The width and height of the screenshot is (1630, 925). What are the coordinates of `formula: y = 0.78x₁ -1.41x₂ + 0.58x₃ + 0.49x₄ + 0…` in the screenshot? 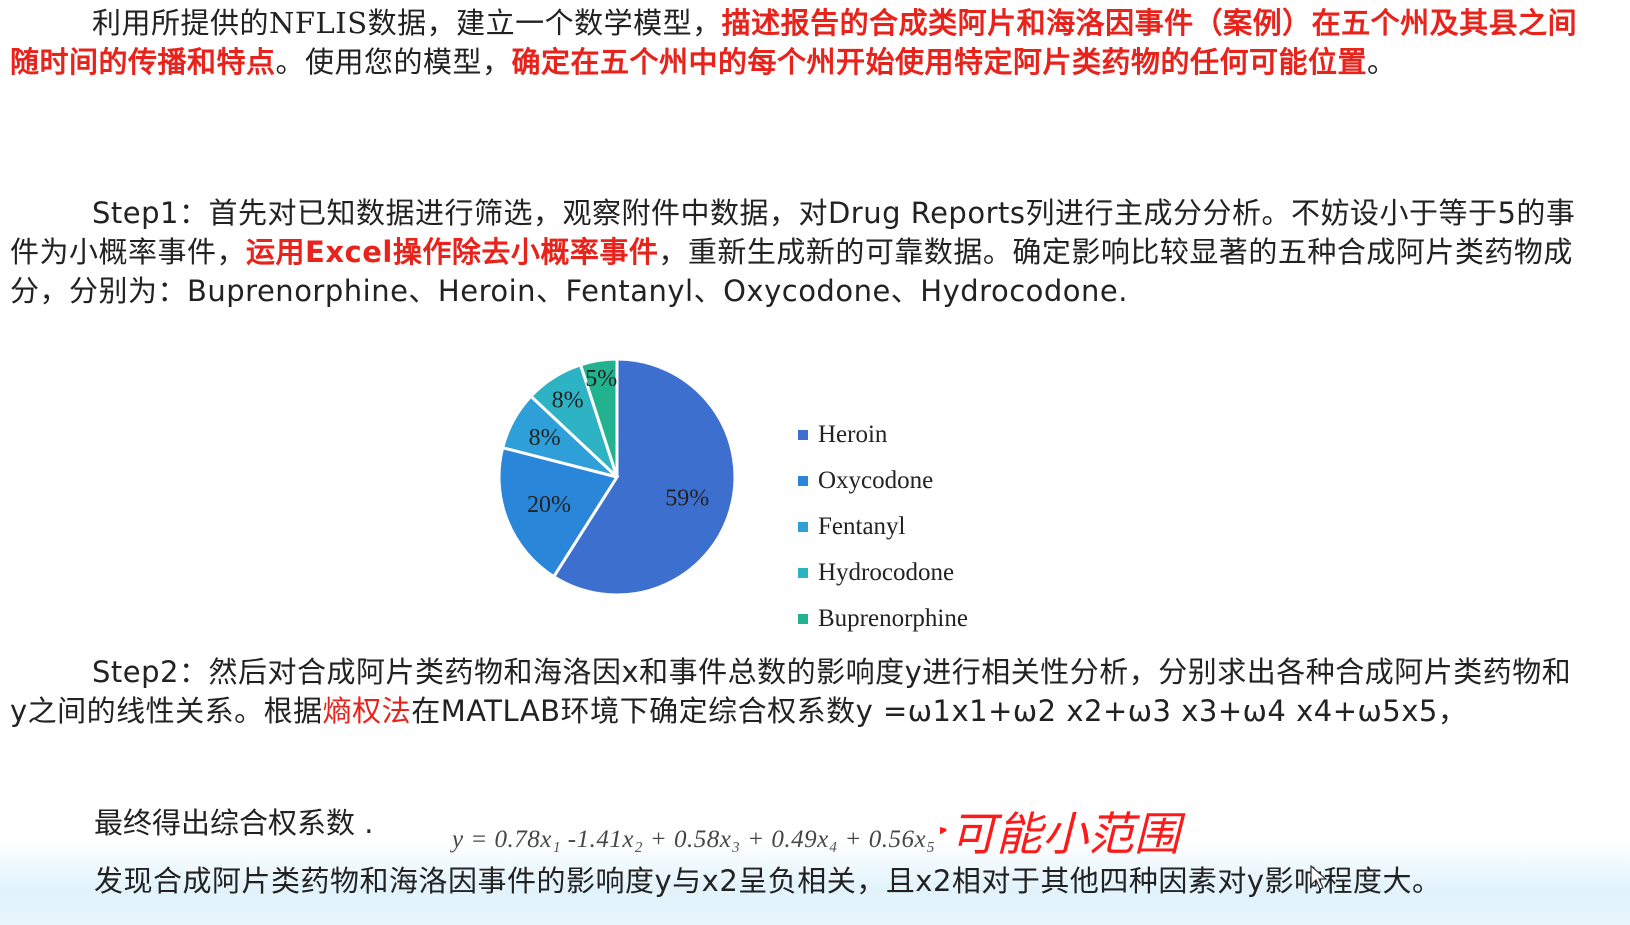 It's located at (694, 839).